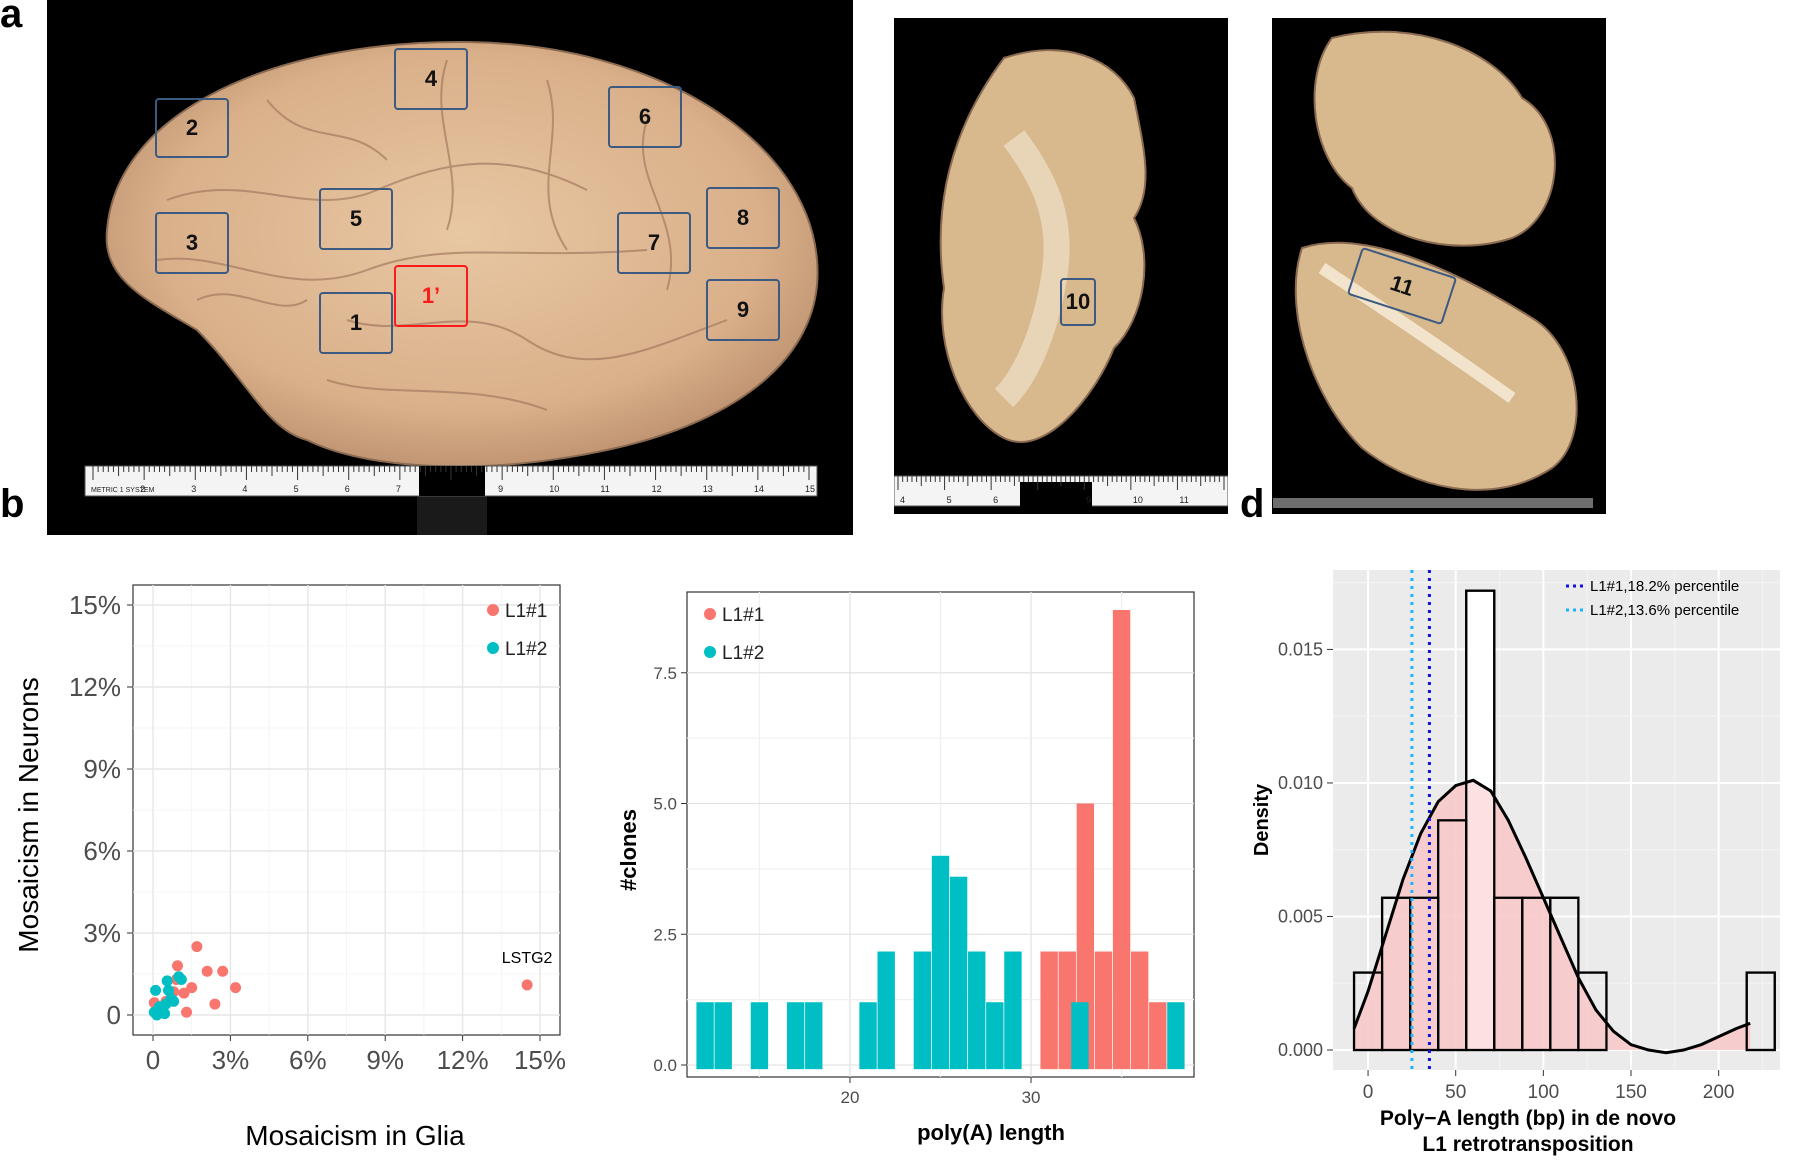  I want to click on legend: L1#1 L1#2, so click(734, 634).